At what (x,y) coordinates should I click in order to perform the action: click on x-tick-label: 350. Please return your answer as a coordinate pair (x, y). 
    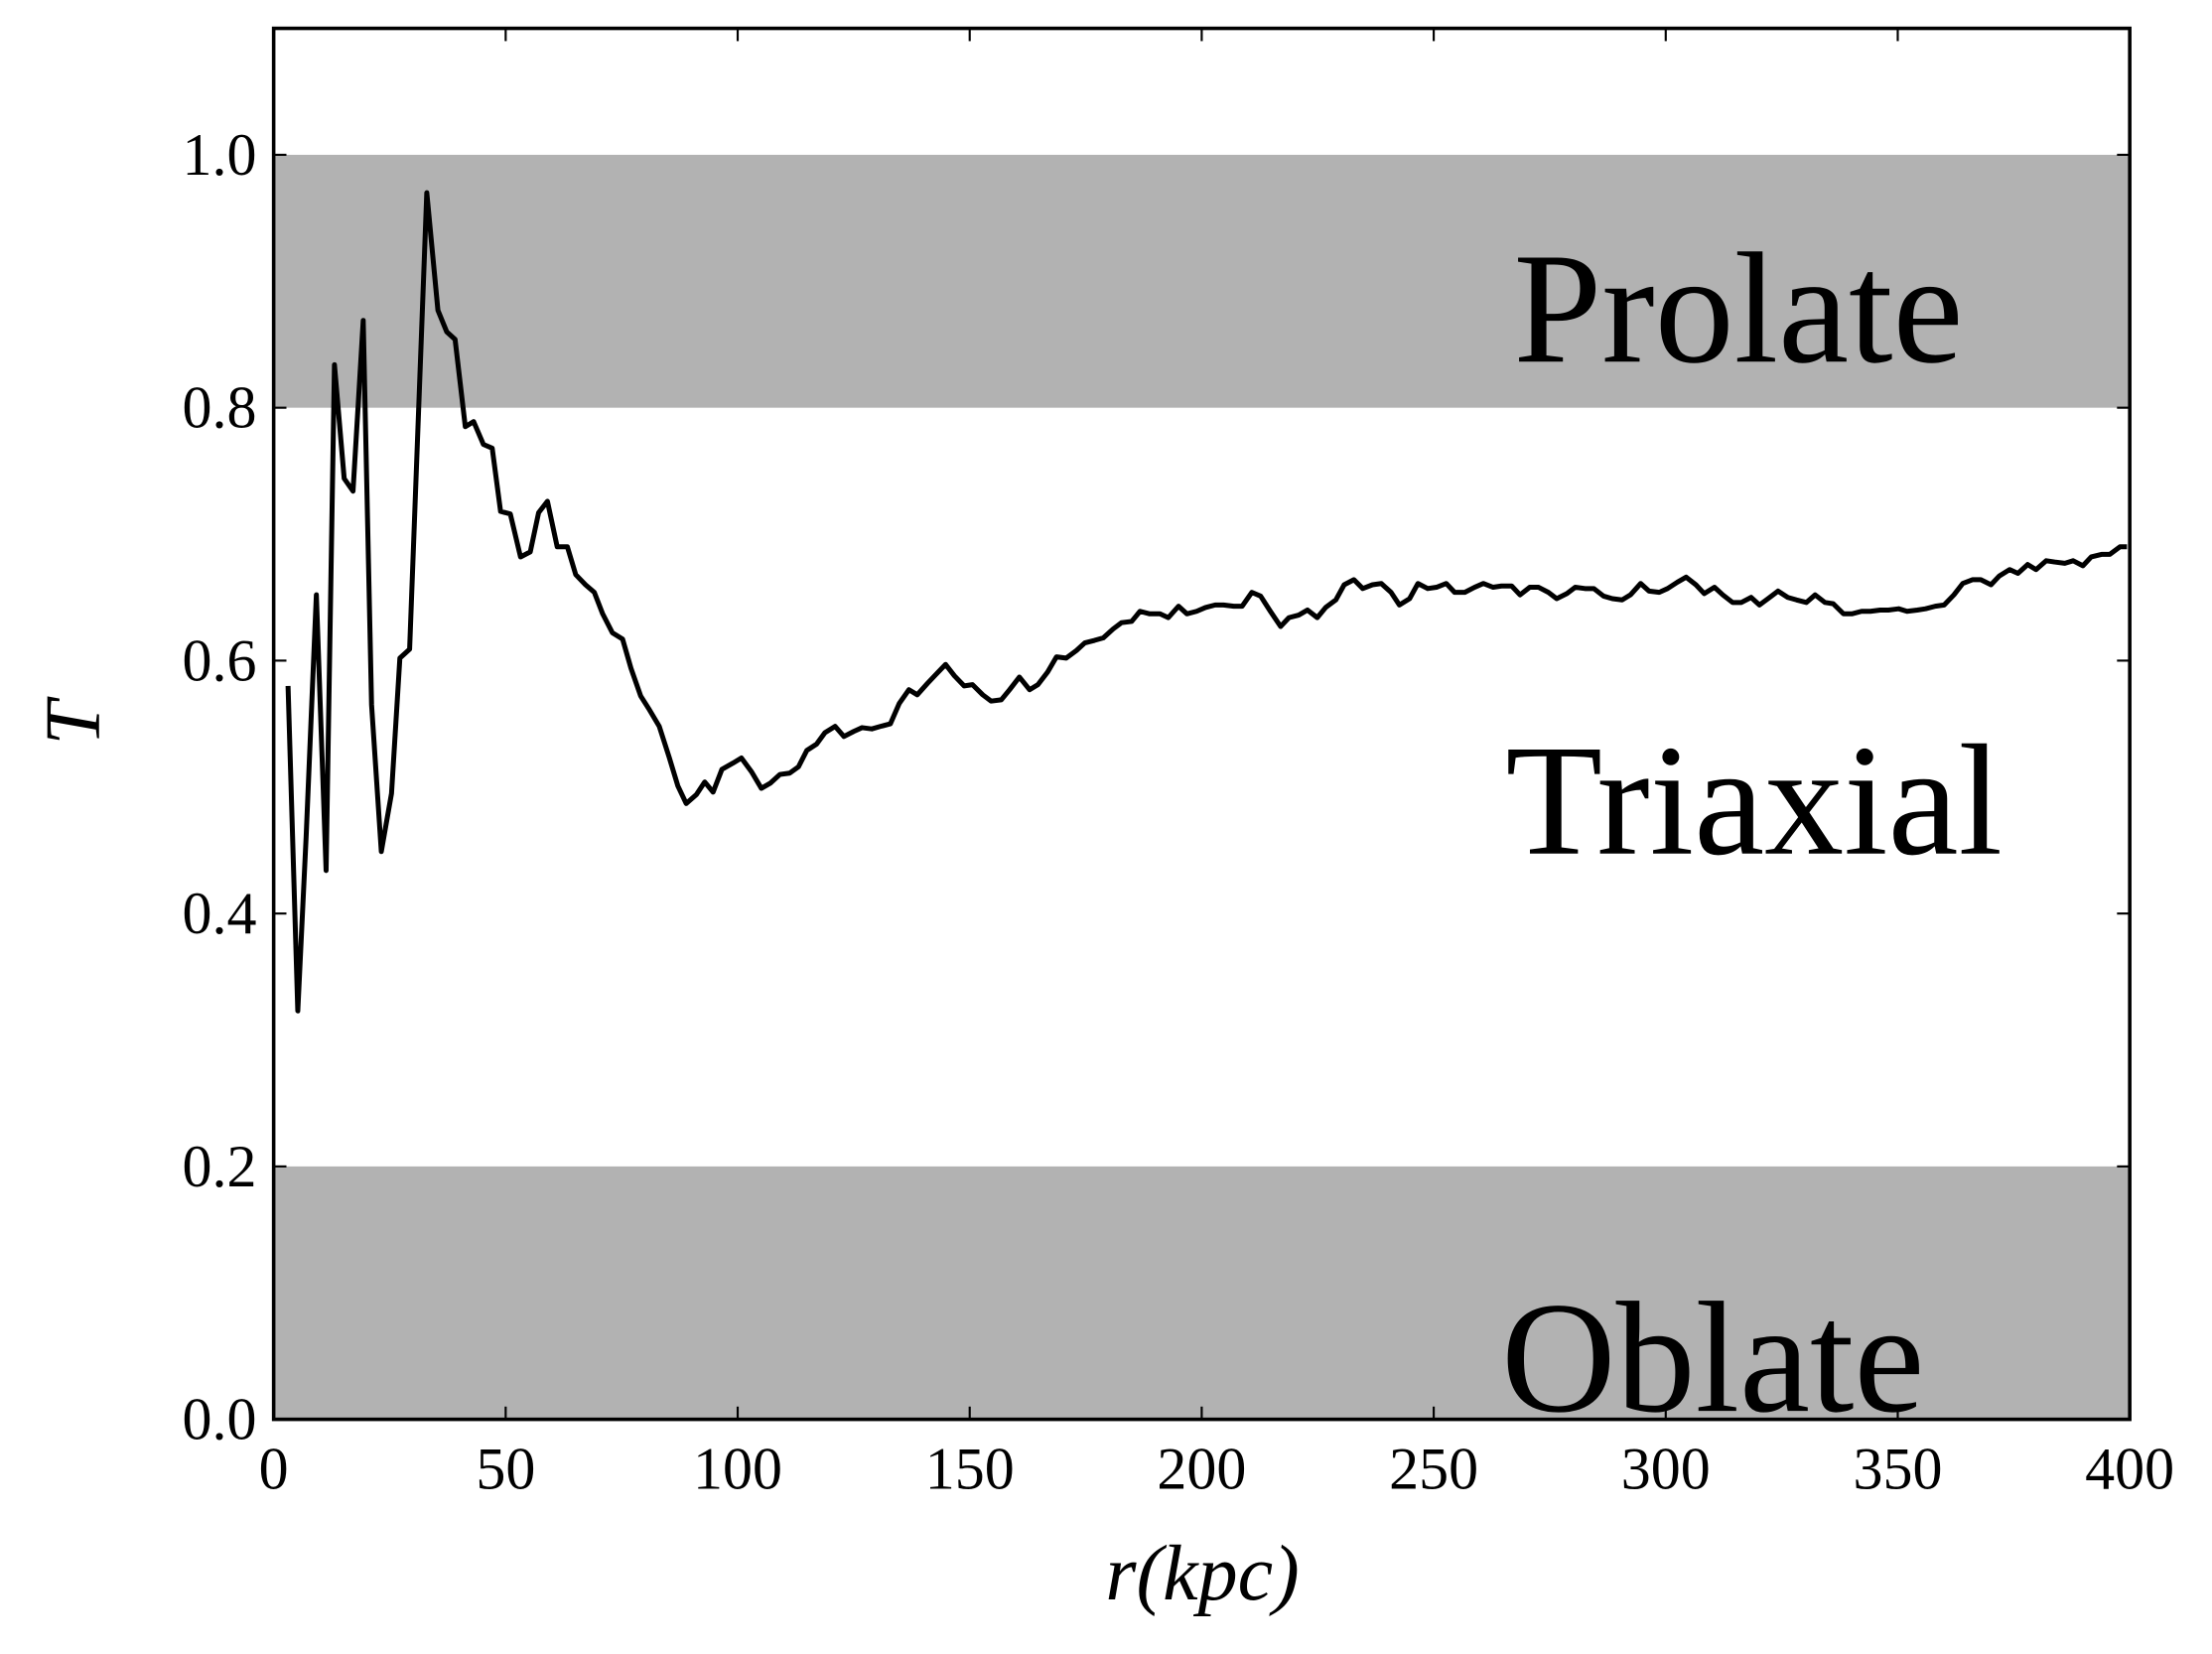
    Looking at the image, I should click on (1897, 1469).